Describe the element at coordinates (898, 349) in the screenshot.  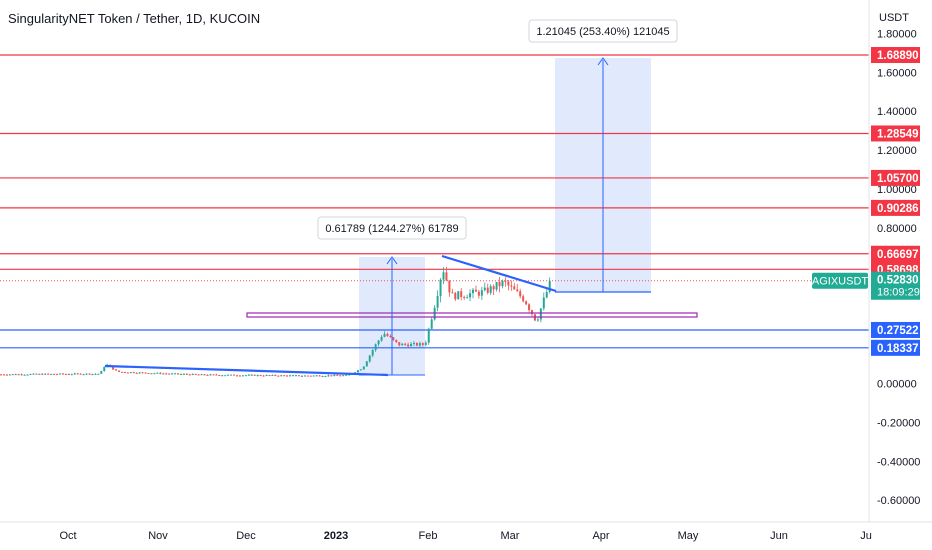
I see `price-label-8: 0.18337` at that location.